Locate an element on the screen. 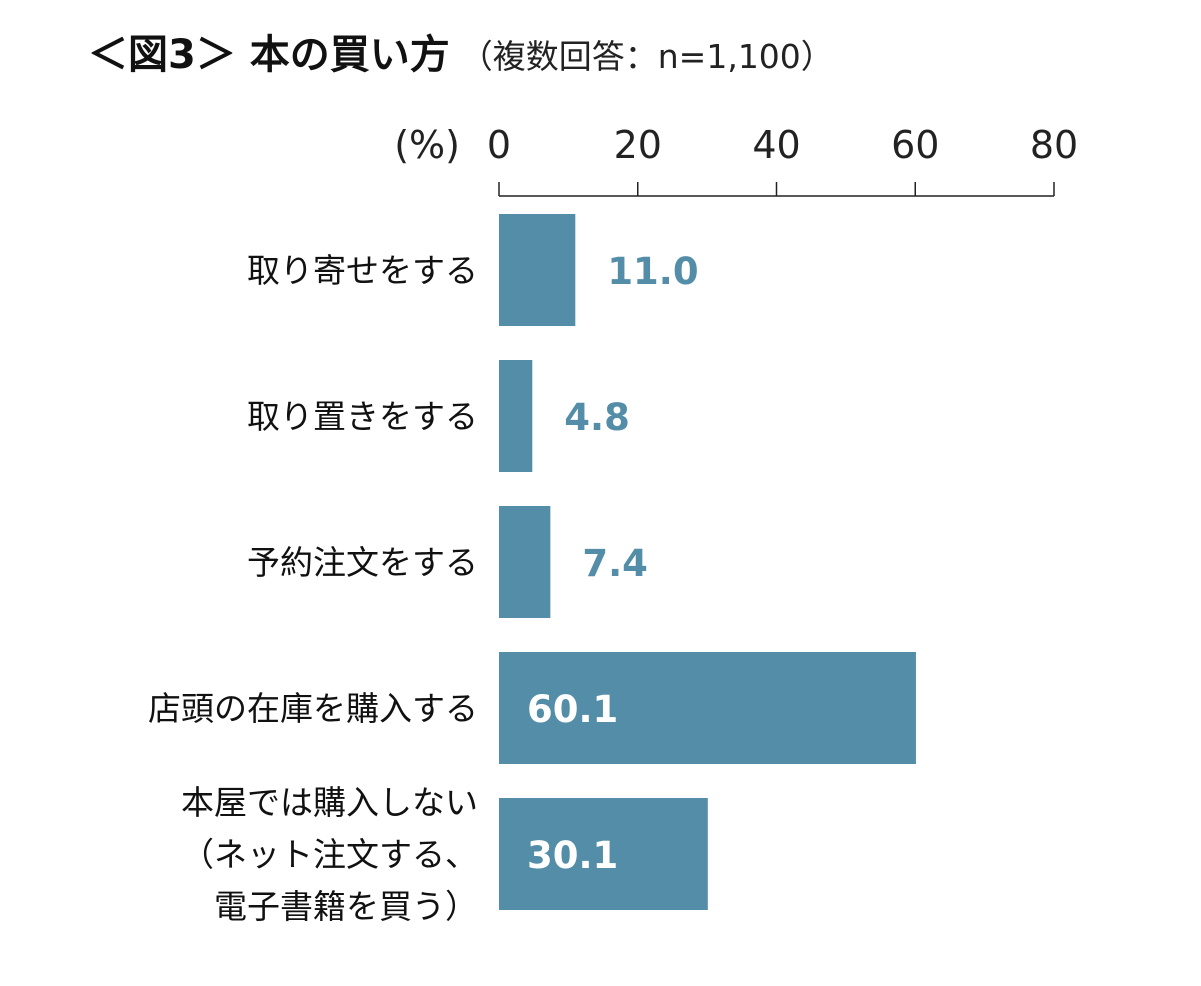 The image size is (1201, 986). x-tick-label: 40 is located at coordinates (776, 145).